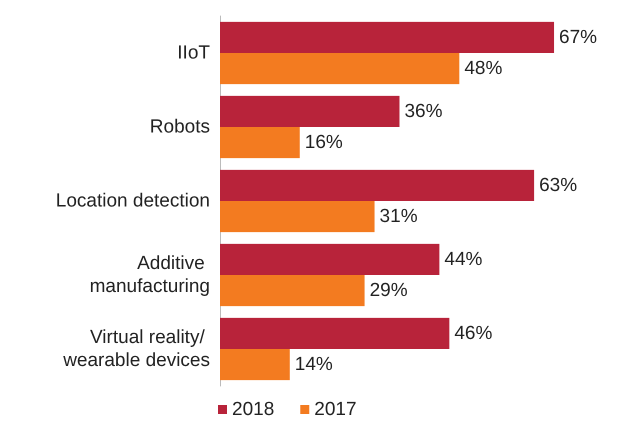 The height and width of the screenshot is (432, 639). I want to click on data-label: 31%, so click(399, 217).